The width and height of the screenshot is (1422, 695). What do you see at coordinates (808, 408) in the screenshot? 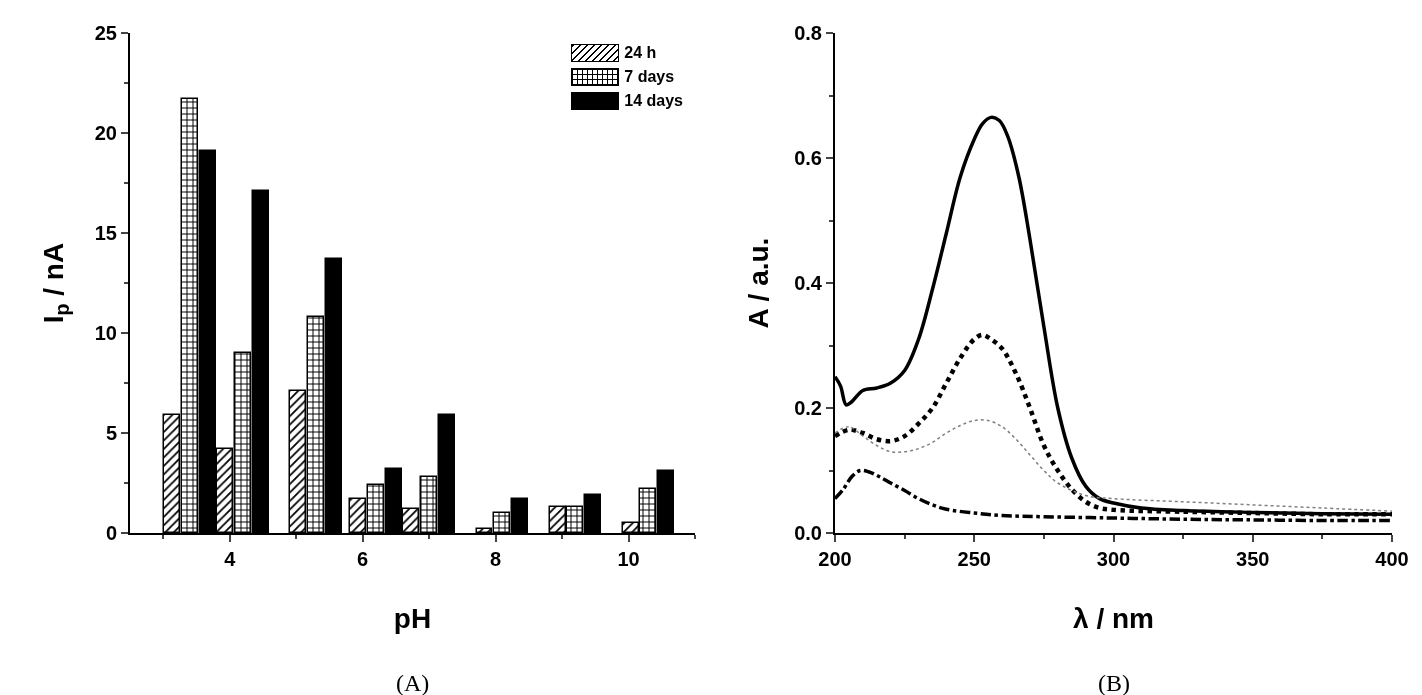
I see `y-tick-label: 0.2` at bounding box center [808, 408].